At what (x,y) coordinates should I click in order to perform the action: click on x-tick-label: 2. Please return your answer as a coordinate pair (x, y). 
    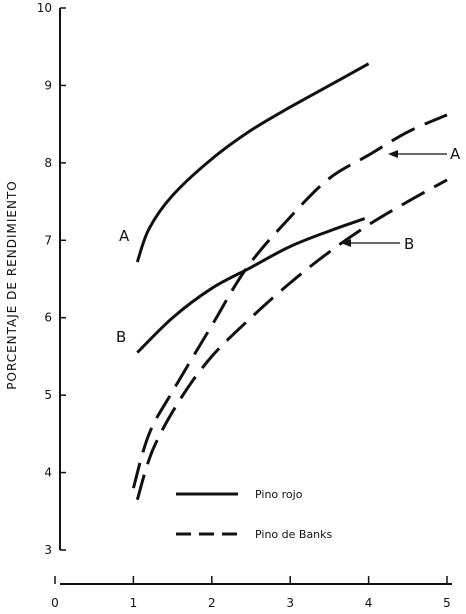
    Looking at the image, I should click on (212, 603).